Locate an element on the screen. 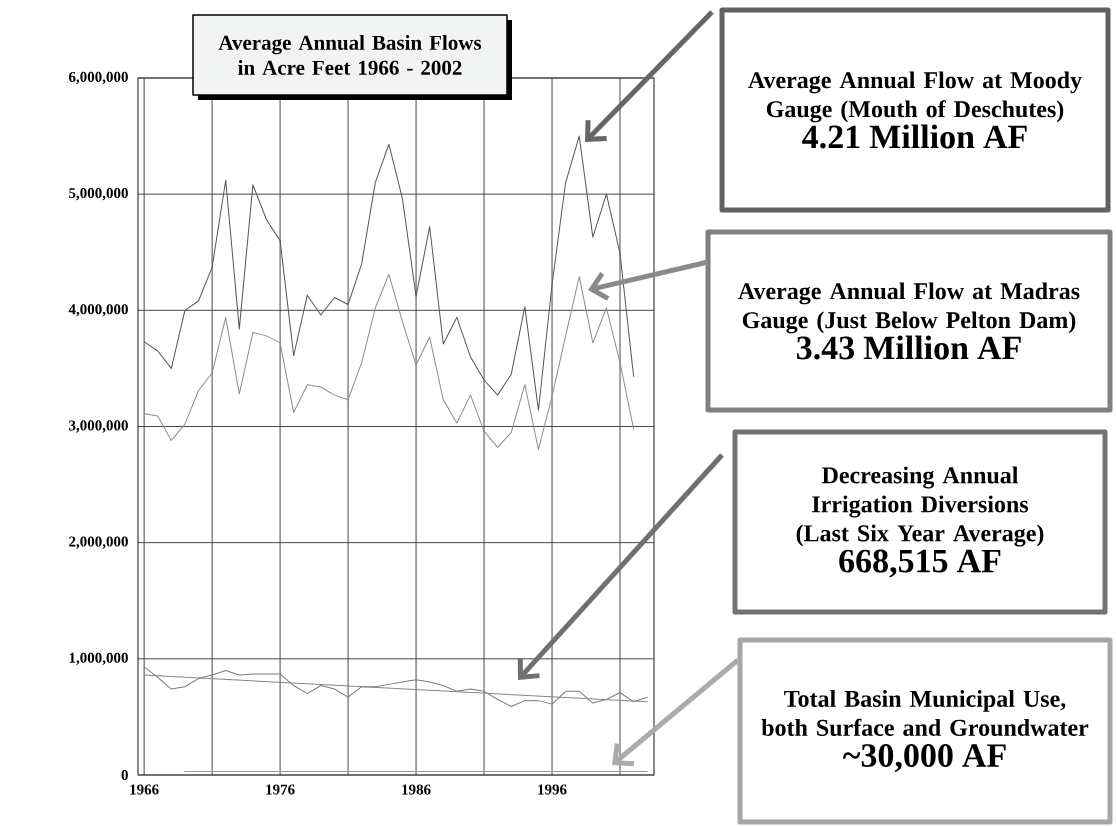  y-tick-label: 4,000,000 is located at coordinates (98, 310).